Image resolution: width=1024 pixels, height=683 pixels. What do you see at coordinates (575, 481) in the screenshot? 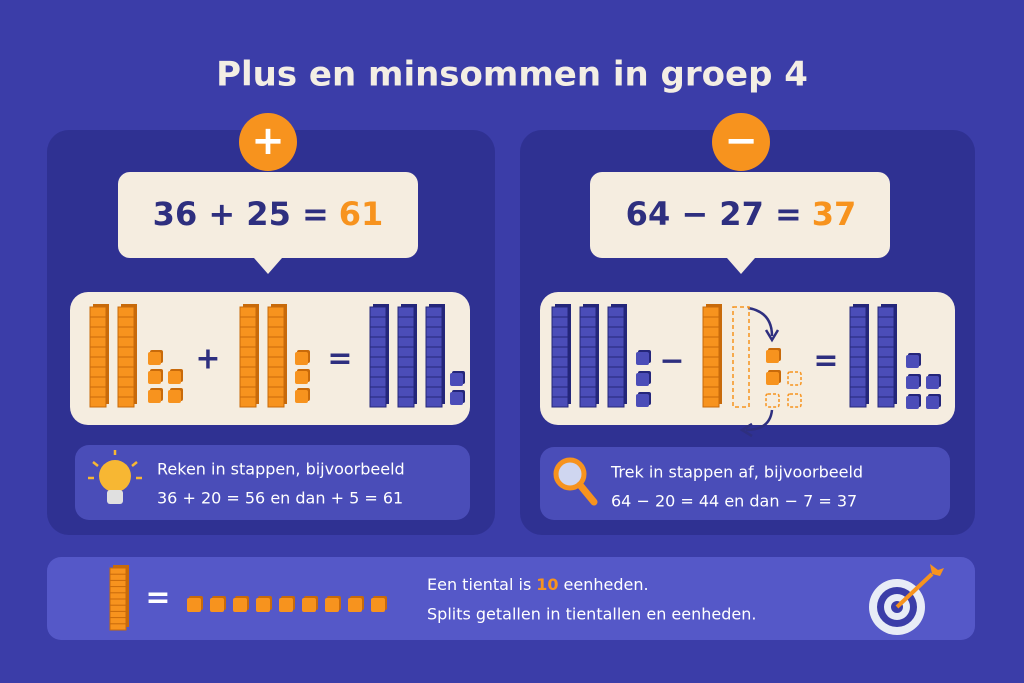
I see `magnifier-icon` at bounding box center [575, 481].